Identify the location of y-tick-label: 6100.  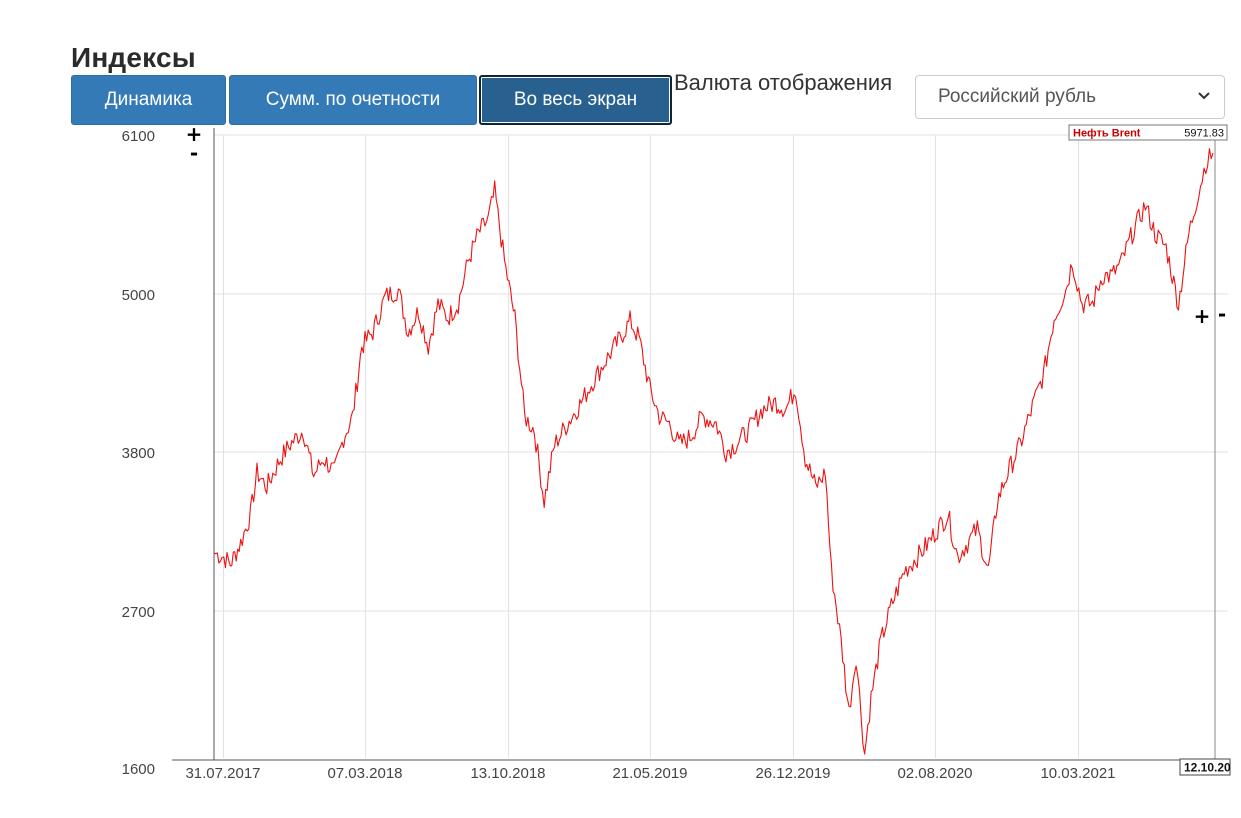
(138, 136).